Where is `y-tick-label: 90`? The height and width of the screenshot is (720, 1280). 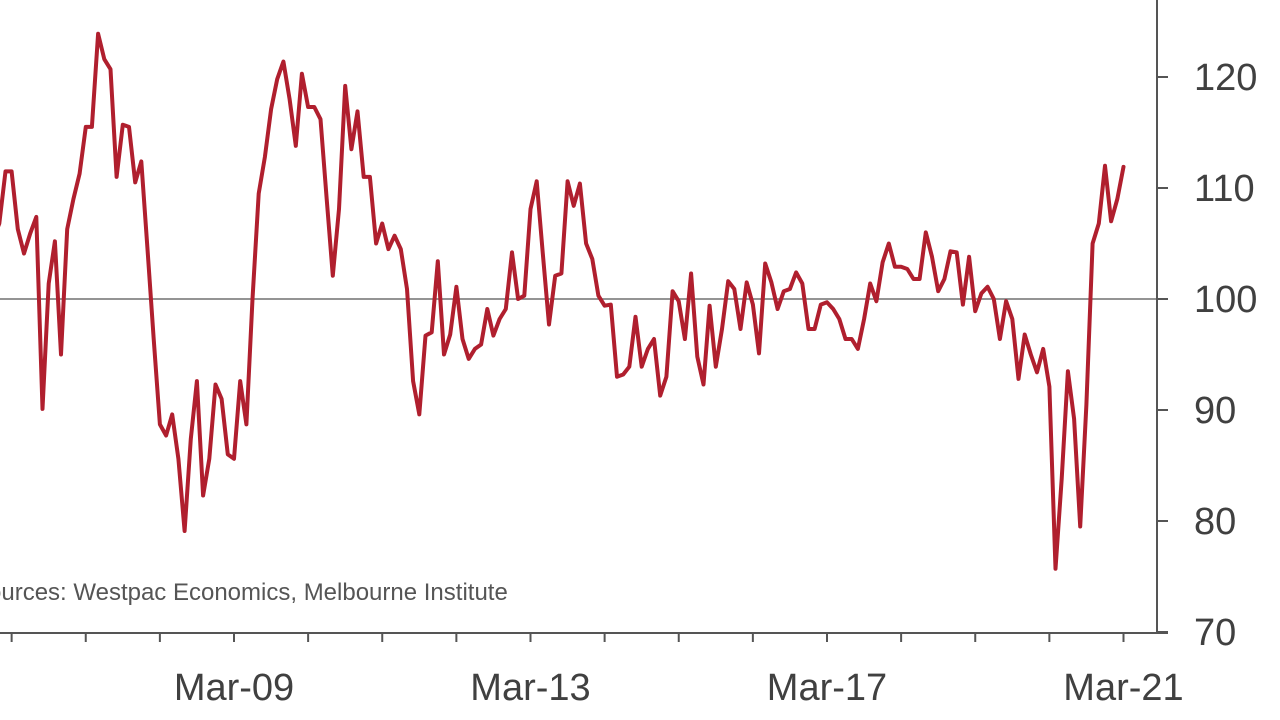
y-tick-label: 90 is located at coordinates (1215, 411).